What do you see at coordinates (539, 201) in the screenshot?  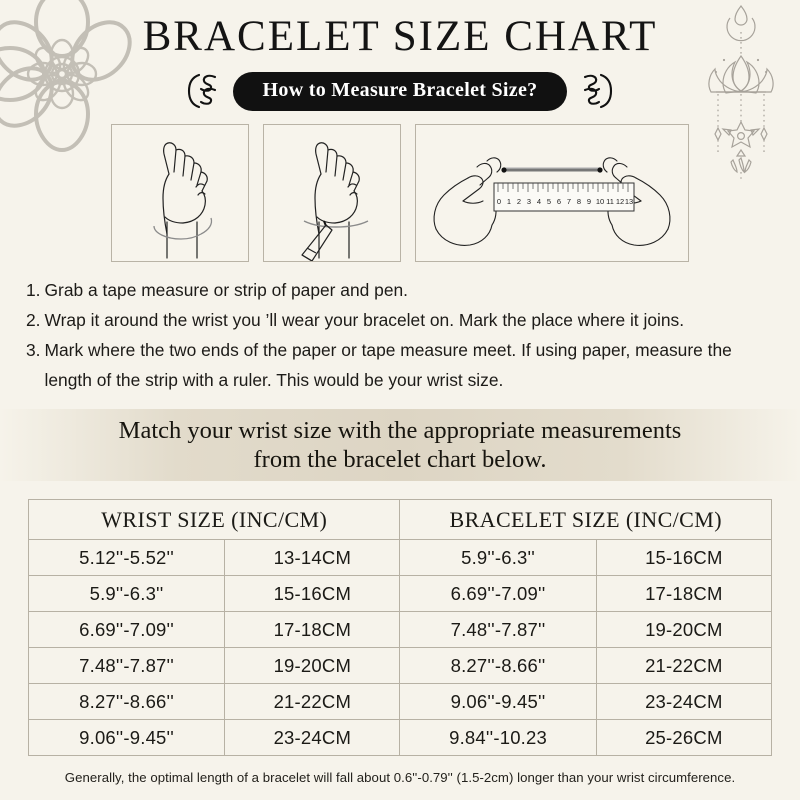 I see `svg-text: 4` at bounding box center [539, 201].